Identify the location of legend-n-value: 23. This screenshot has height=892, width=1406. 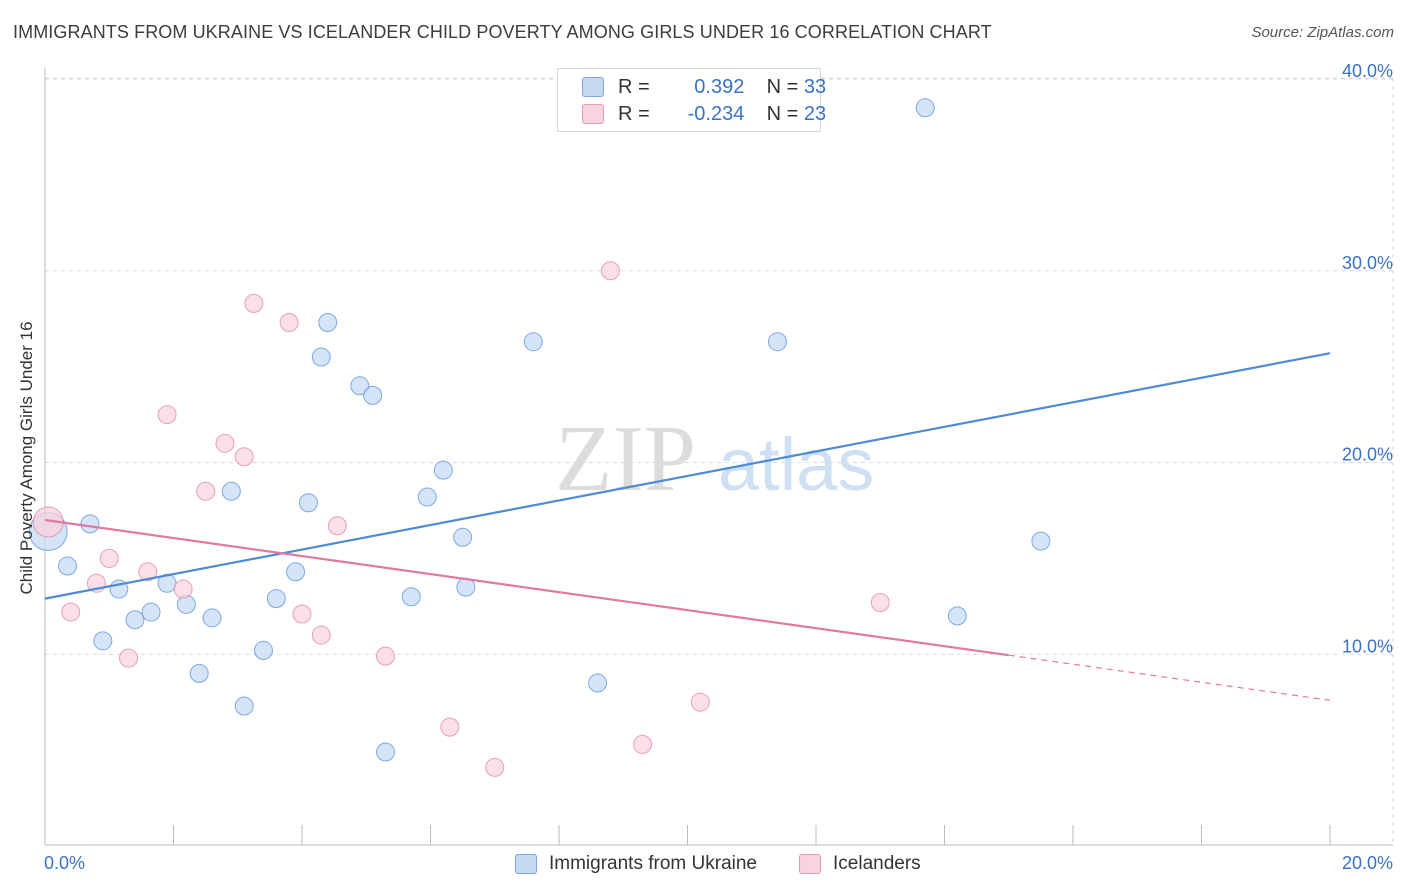
(815, 113).